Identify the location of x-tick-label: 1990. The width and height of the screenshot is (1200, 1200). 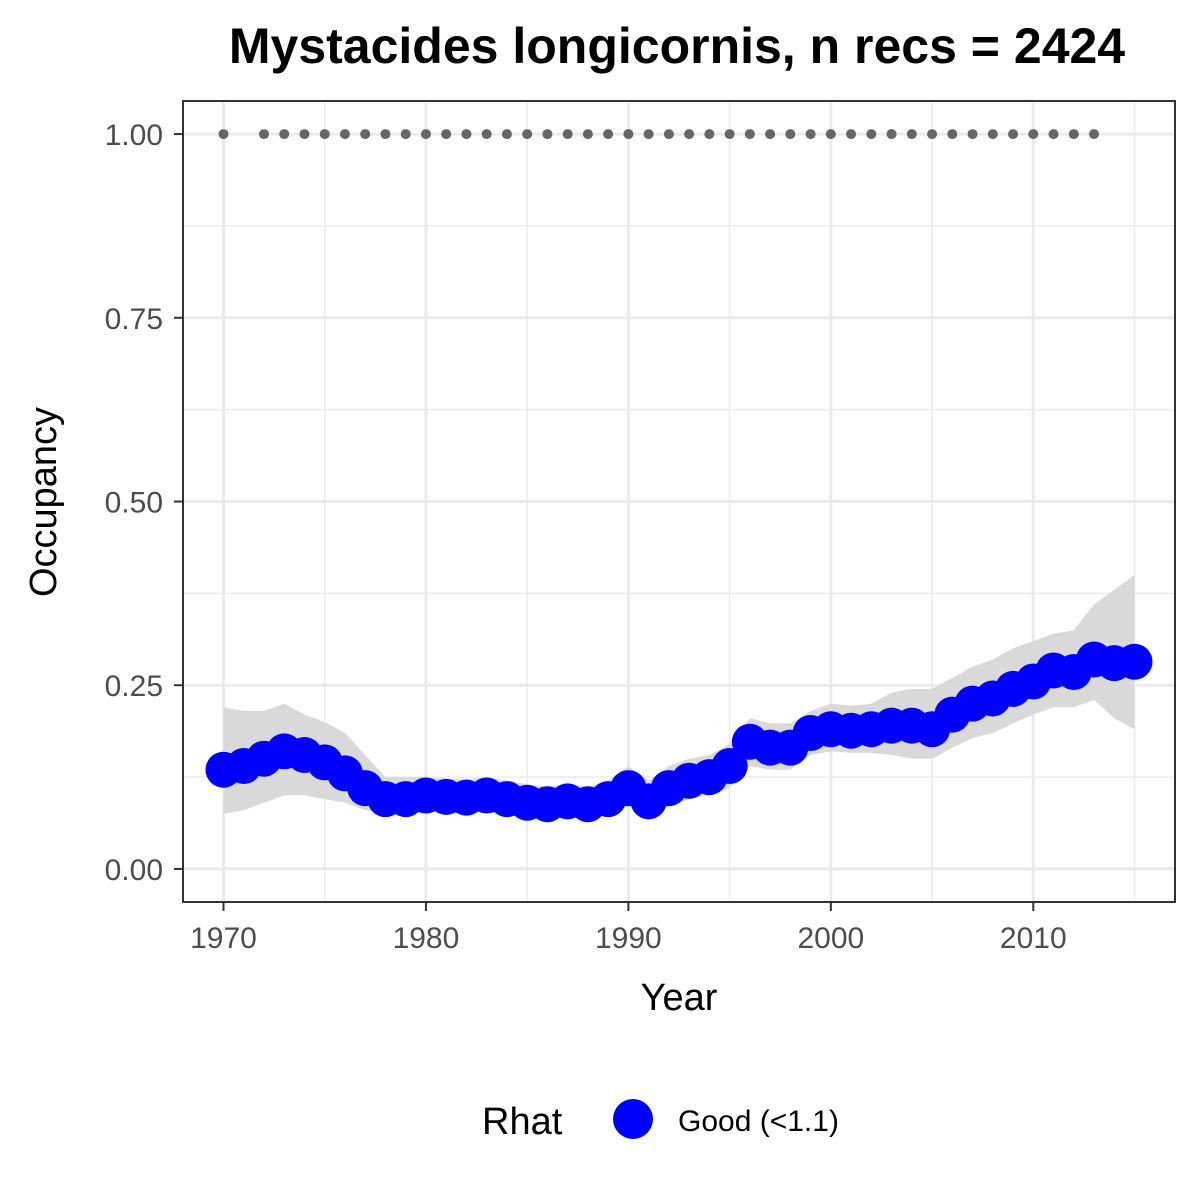
(628, 938).